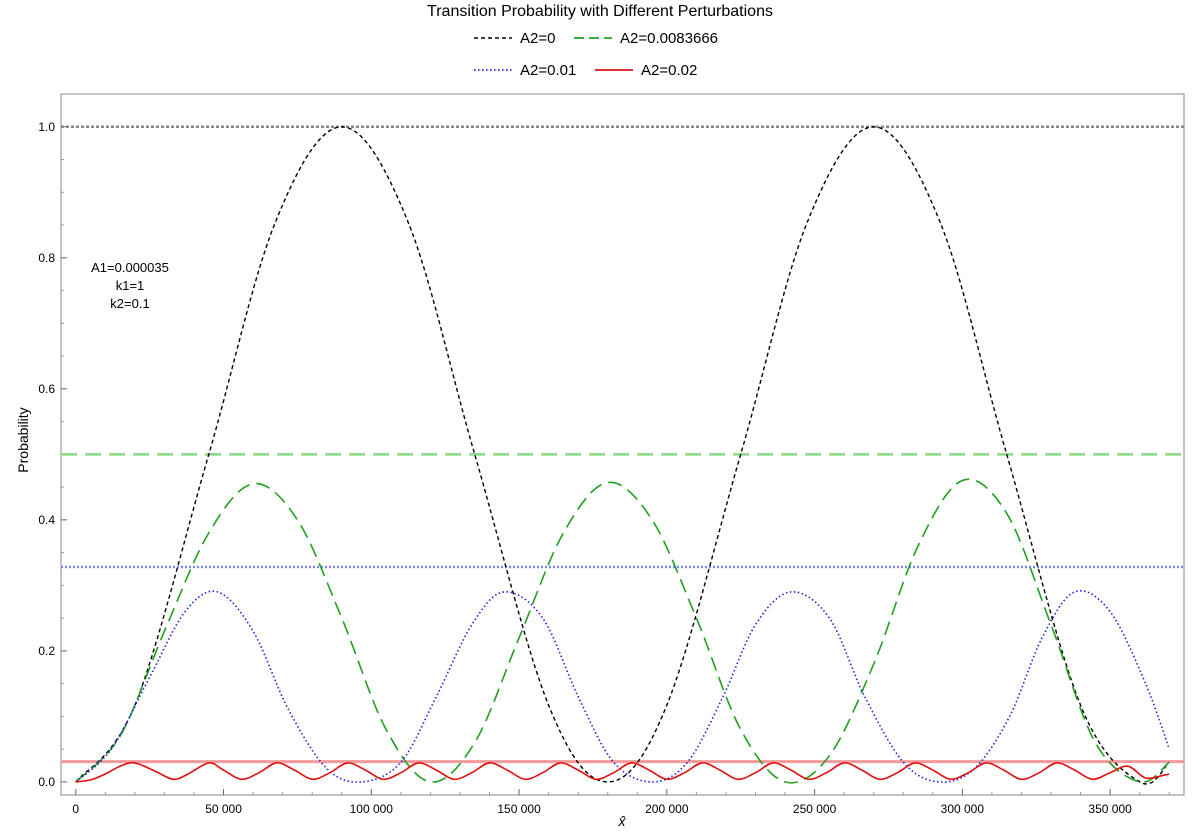  What do you see at coordinates (1110, 809) in the screenshot?
I see `x-tick-label: 350 000` at bounding box center [1110, 809].